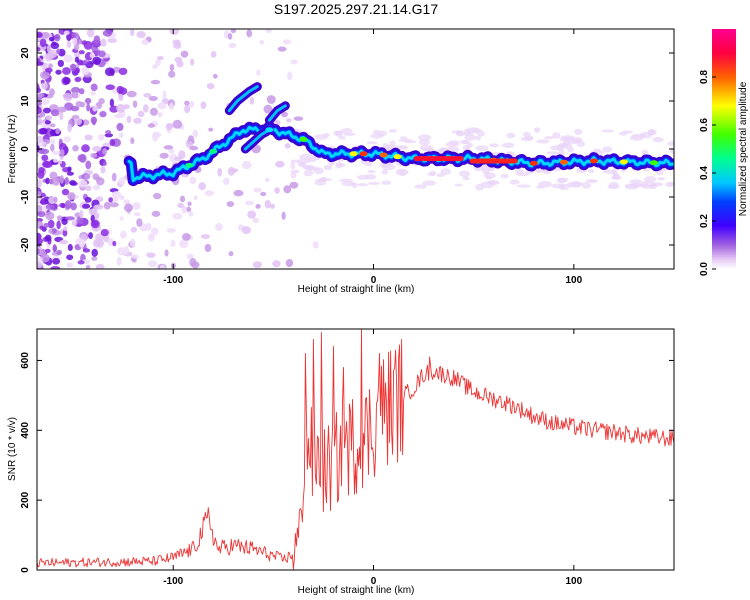  I want to click on ridge-branch-core, so click(277, 113).